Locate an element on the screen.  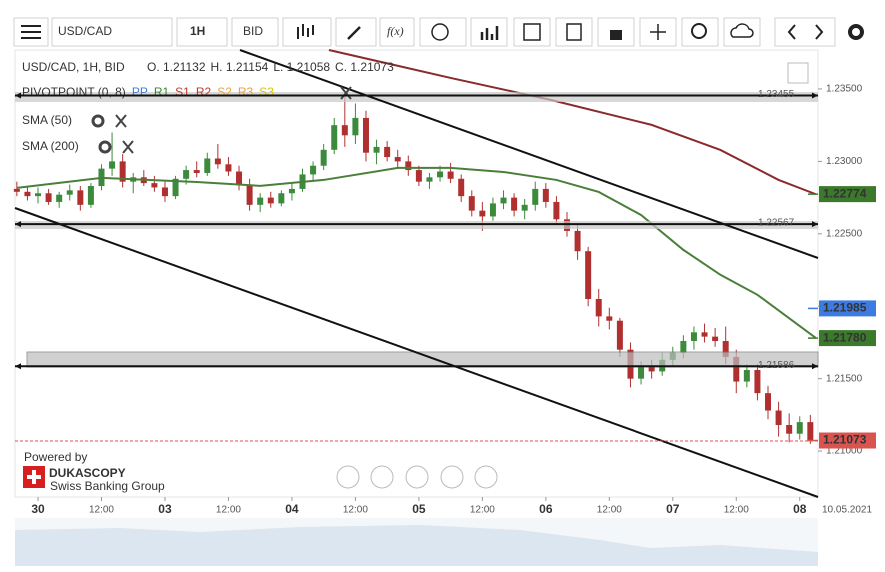
function-button is located at coordinates (397, 32).